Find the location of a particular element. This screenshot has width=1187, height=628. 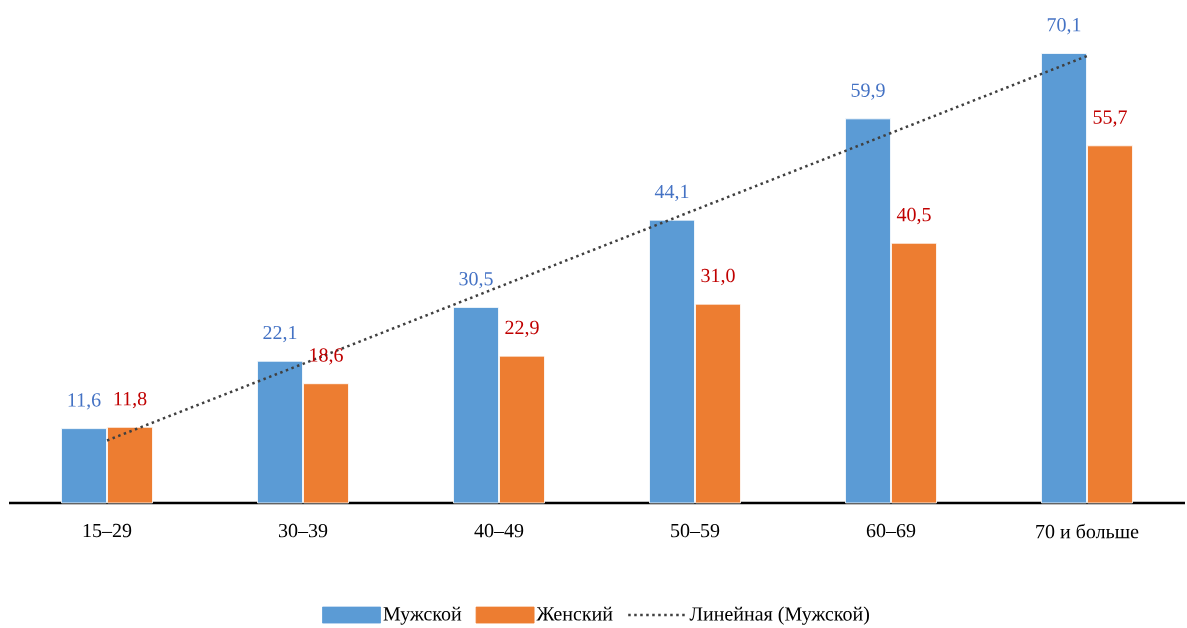

data-label: 31,0 is located at coordinates (718, 277).